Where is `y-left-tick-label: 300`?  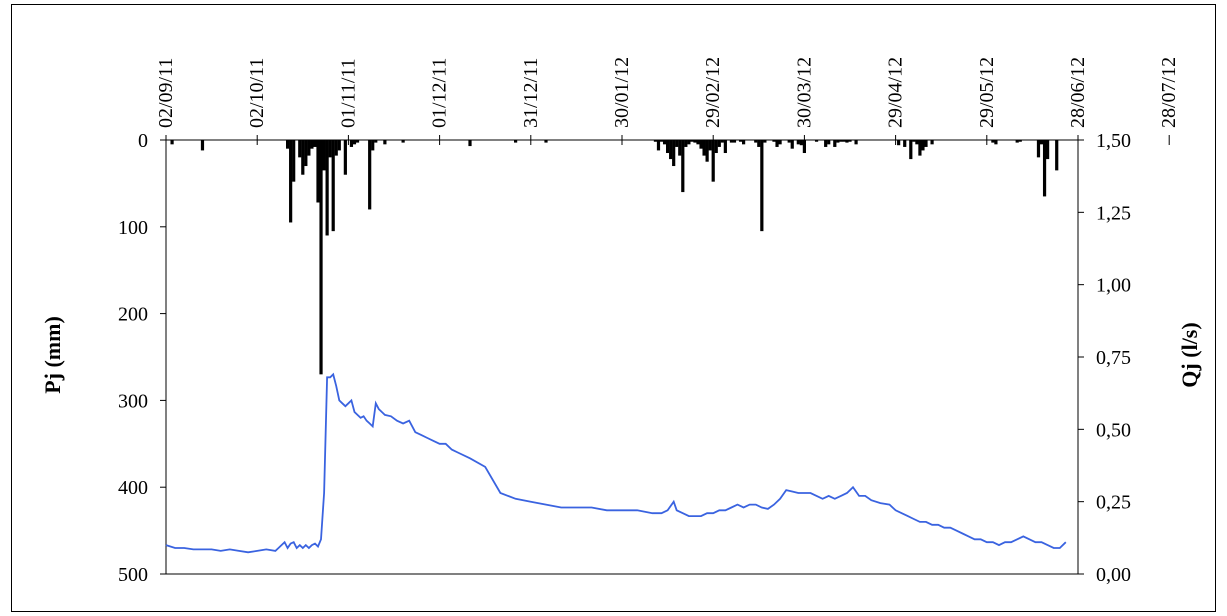 y-left-tick-label: 300 is located at coordinates (133, 401).